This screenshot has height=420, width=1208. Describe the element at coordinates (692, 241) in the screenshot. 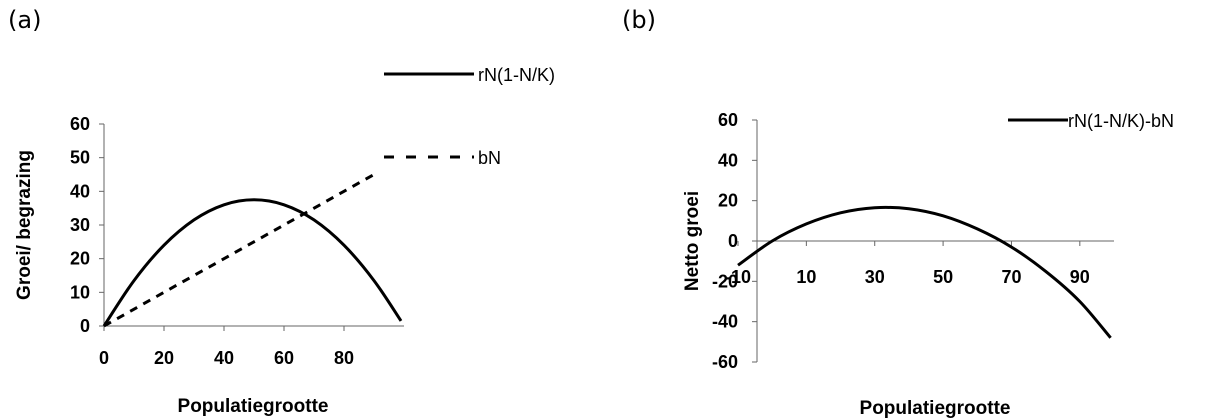

I see `y-axis-title: Netto groei` at that location.